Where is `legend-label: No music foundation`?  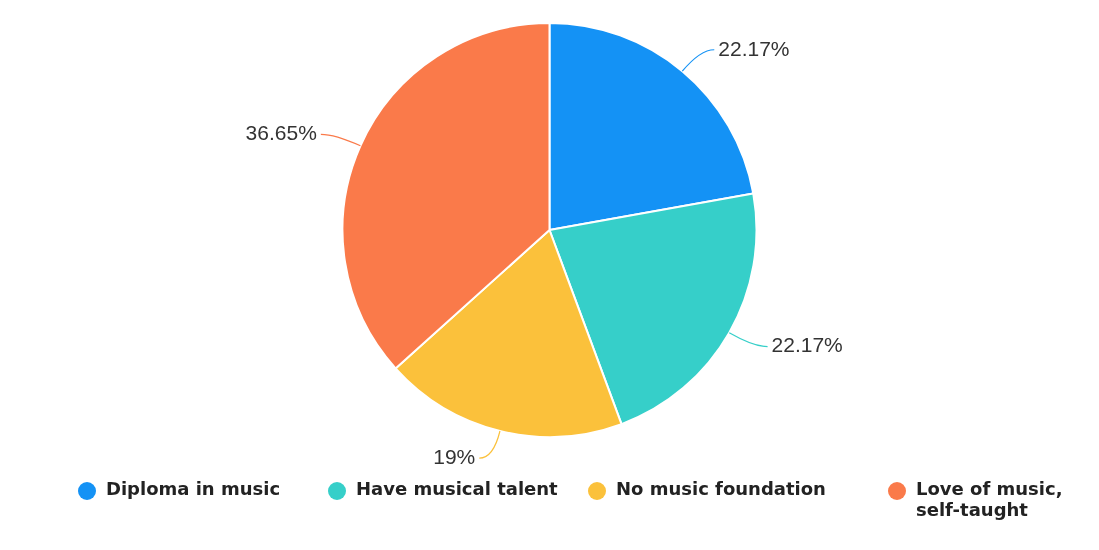 legend-label: No music foundation is located at coordinates (721, 488).